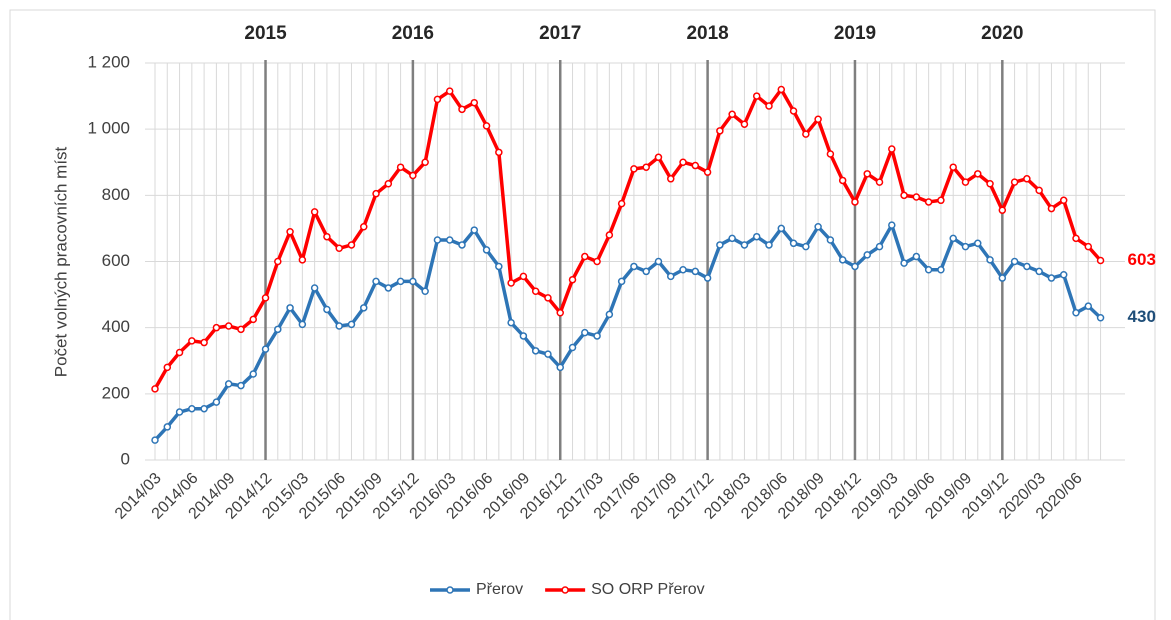  Describe the element at coordinates (499, 589) in the screenshot. I see `legend-label: Přerov` at that location.